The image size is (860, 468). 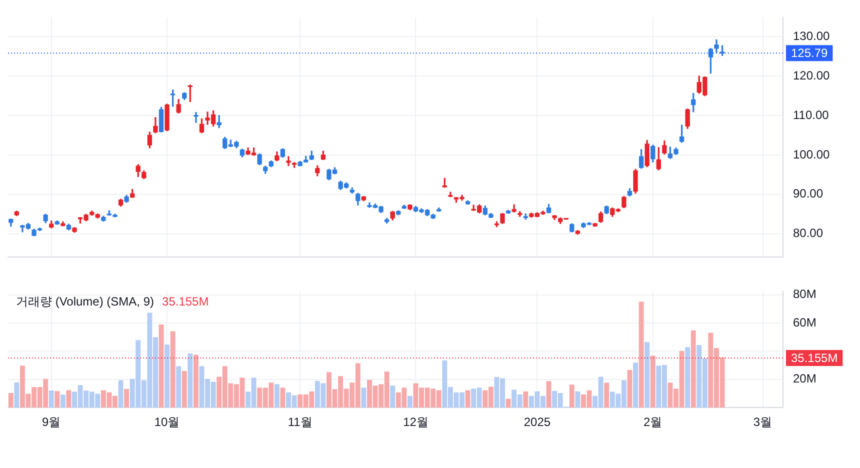 What do you see at coordinates (804, 379) in the screenshot?
I see `y-tick-label: 20M` at bounding box center [804, 379].